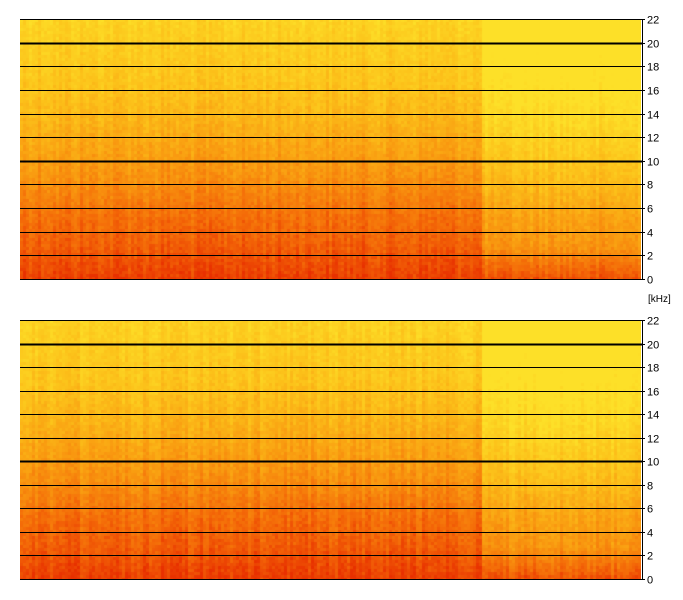  I want to click on frequency-unit-label: [kHz], so click(659, 299).